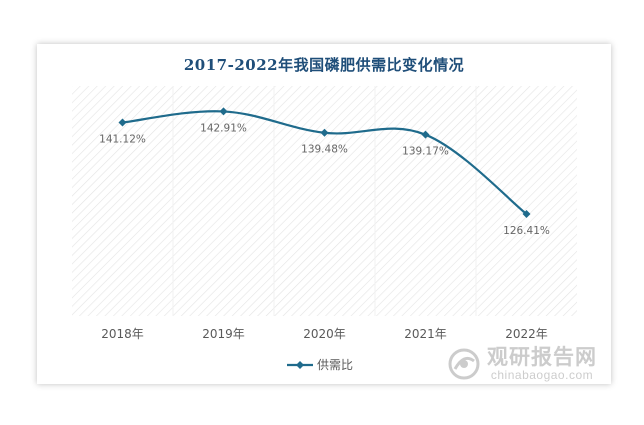  I want to click on data-label: 126.41%, so click(526, 231).